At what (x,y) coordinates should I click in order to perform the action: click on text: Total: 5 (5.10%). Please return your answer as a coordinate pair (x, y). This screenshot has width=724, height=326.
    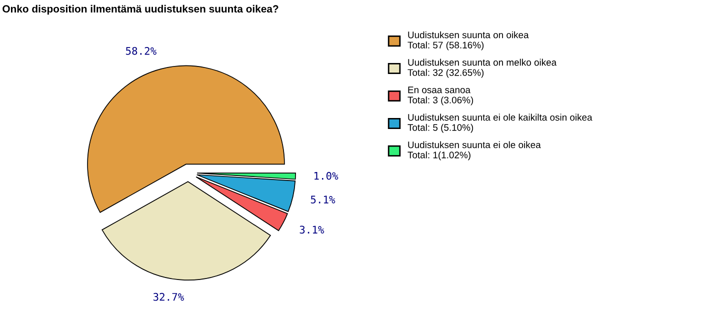
    Looking at the image, I should click on (441, 128).